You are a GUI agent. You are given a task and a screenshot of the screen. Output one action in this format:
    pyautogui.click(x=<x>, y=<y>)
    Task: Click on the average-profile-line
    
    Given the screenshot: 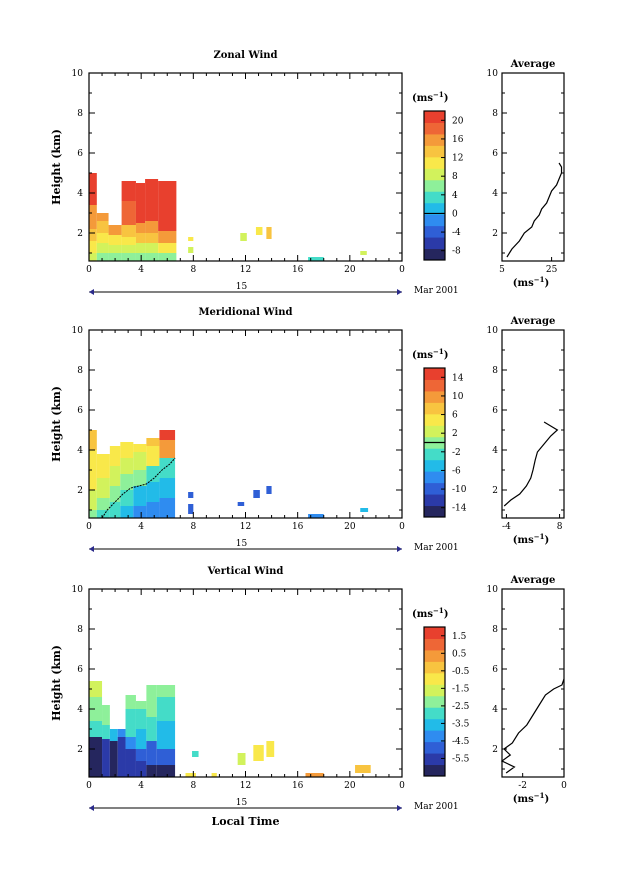 What is the action you would take?
    pyautogui.click(x=531, y=464)
    